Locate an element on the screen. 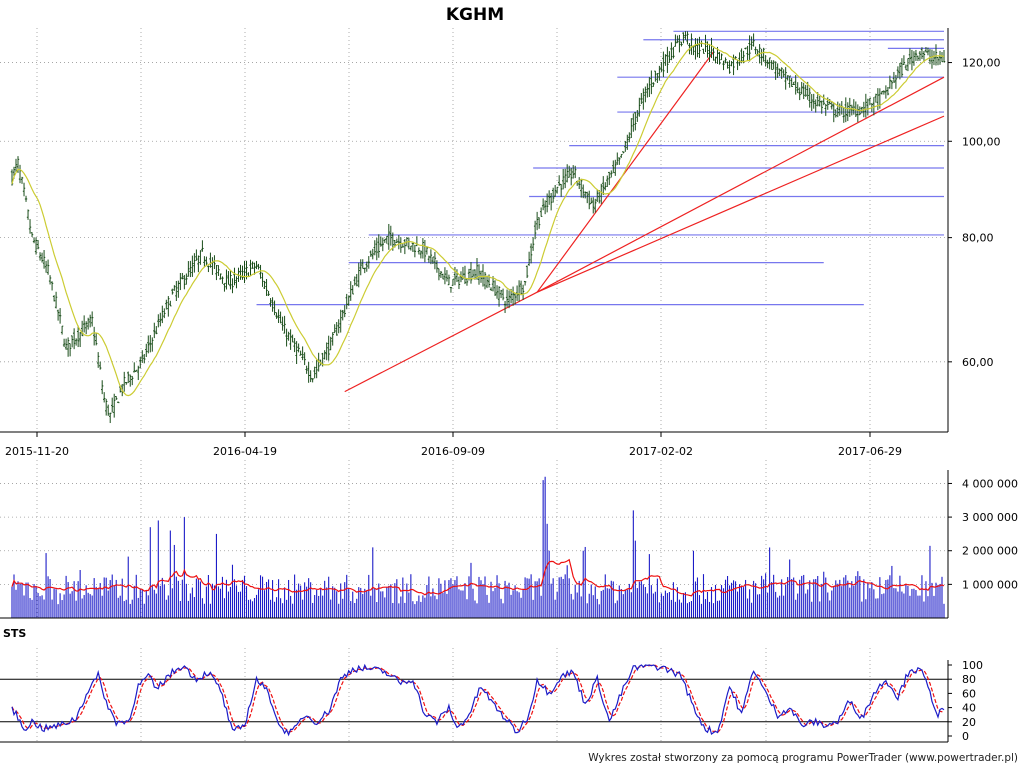 Image resolution: width=1024 pixels, height=768 pixels. volume-ytick-1: 2 000 000 is located at coordinates (990, 551).